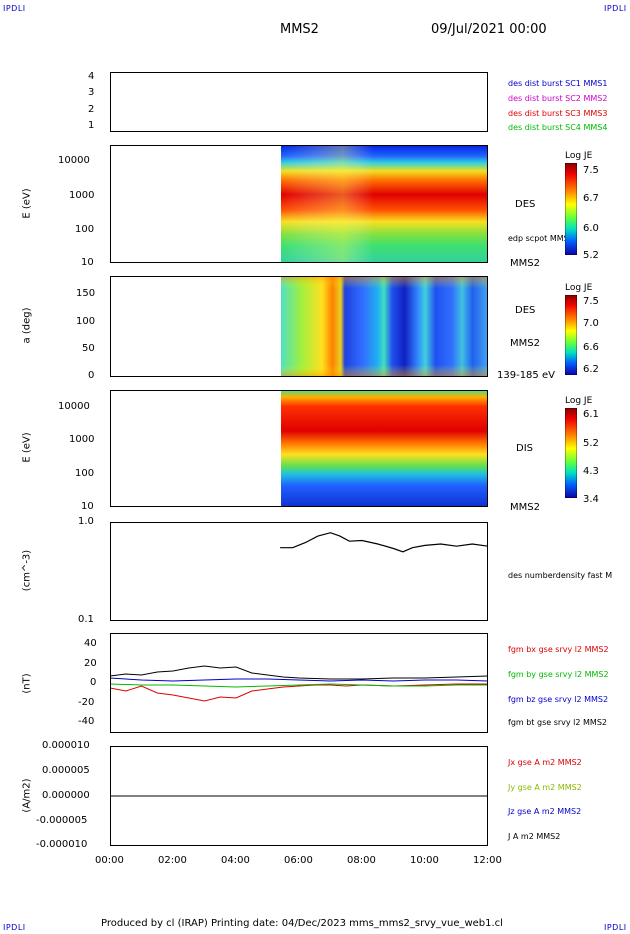 This screenshot has height=934, width=630. What do you see at coordinates (299, 796) in the screenshot?
I see `current-plot` at bounding box center [299, 796].